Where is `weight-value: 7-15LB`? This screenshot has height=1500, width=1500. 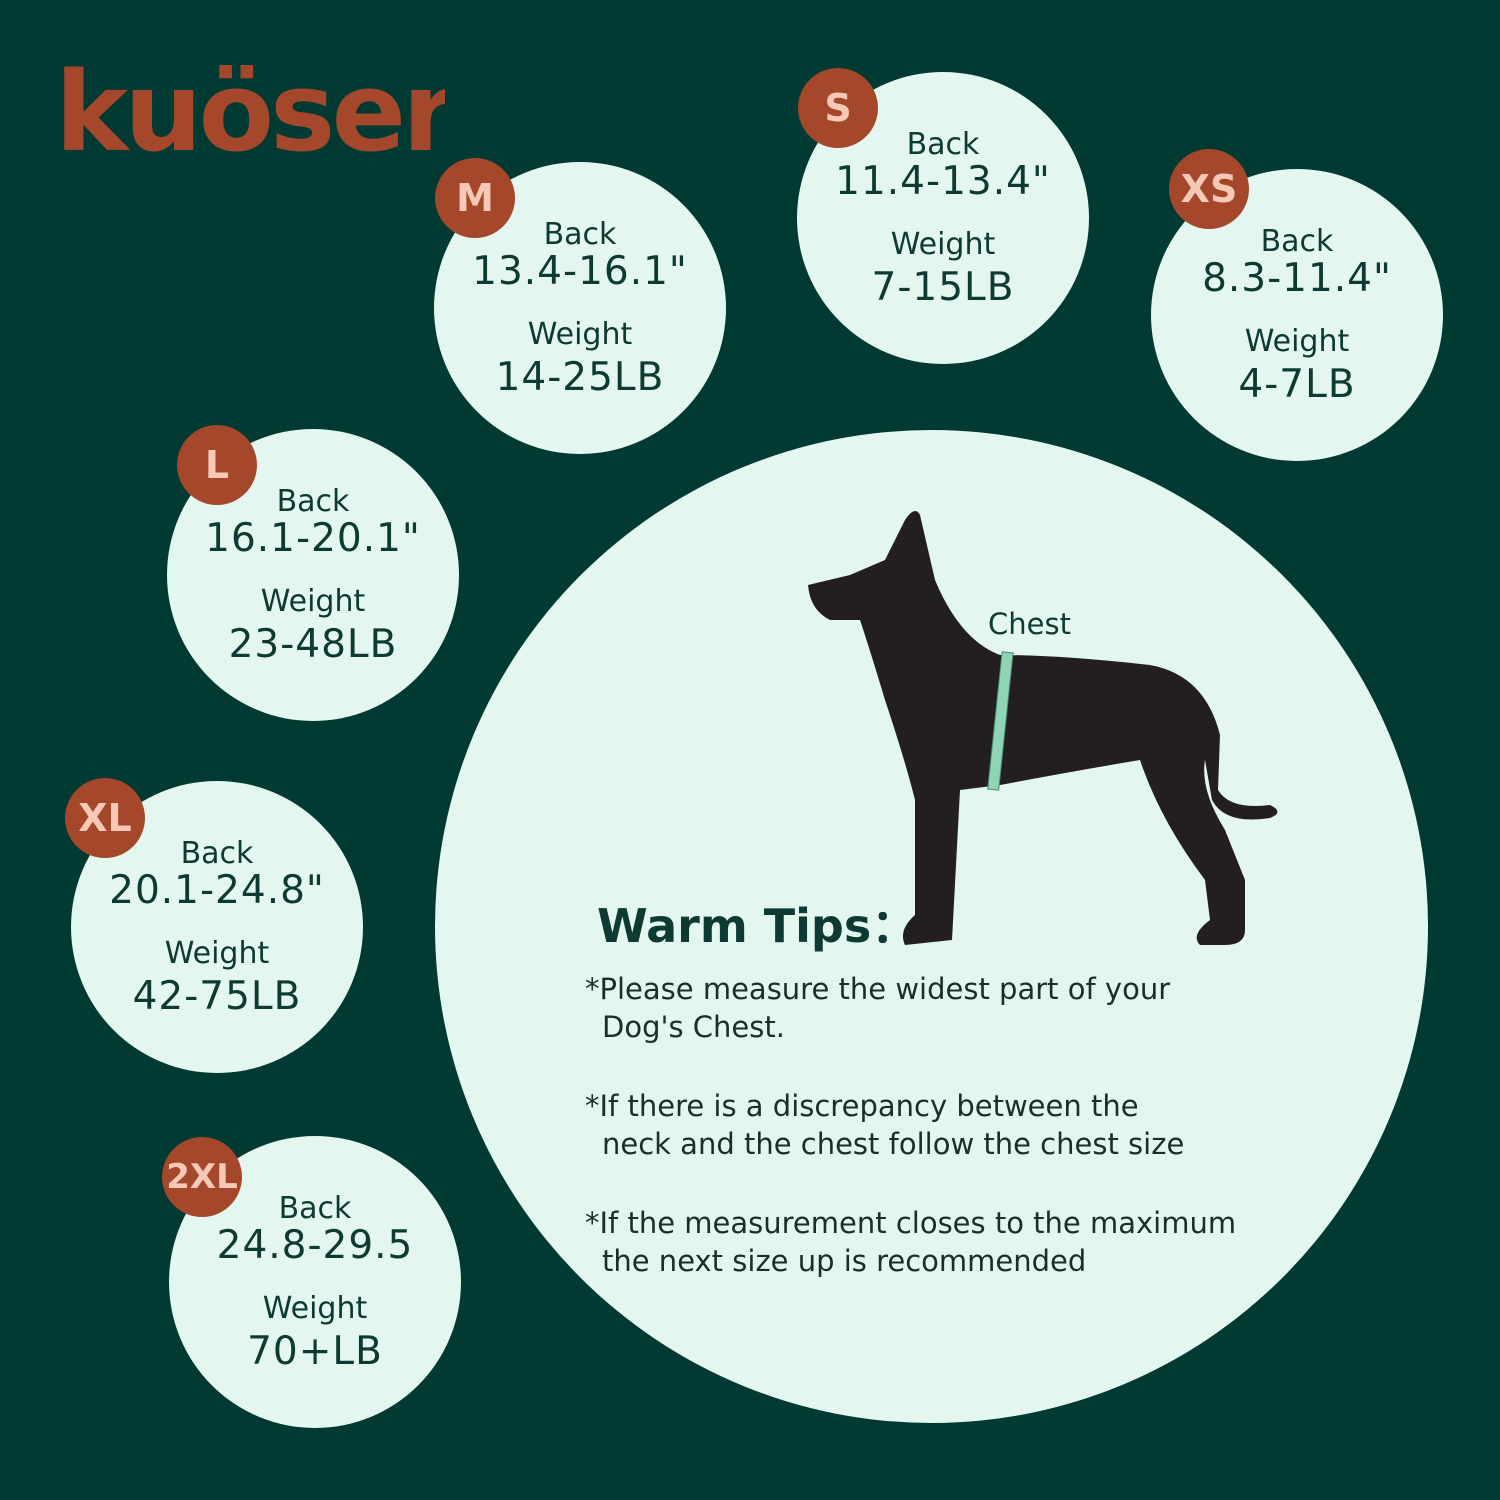 weight-value: 7-15LB is located at coordinates (943, 287).